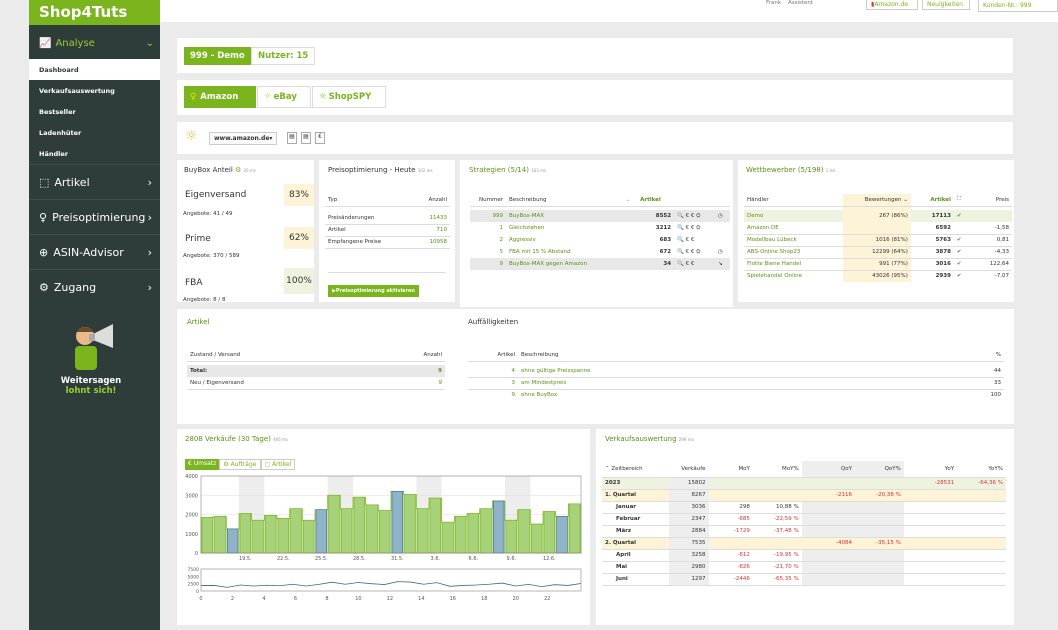 The image size is (1058, 630). What do you see at coordinates (600, 216) in the screenshot?
I see `table-row: 999 BuyBox-MAX 8552 🔍 € € ⛭ ◷` at bounding box center [600, 216].